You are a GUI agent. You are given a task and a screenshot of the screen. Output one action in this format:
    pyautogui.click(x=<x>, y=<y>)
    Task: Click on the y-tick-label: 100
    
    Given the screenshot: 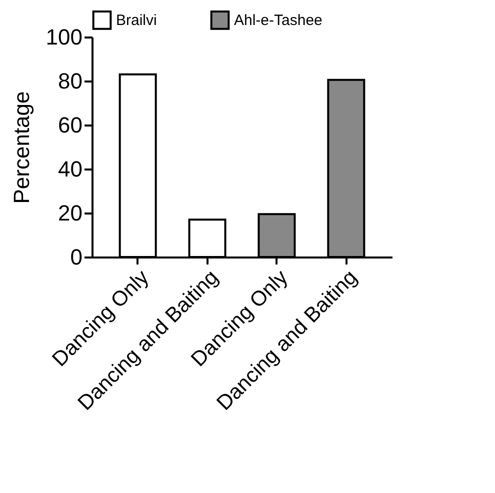 What is the action you would take?
    pyautogui.click(x=64, y=37)
    